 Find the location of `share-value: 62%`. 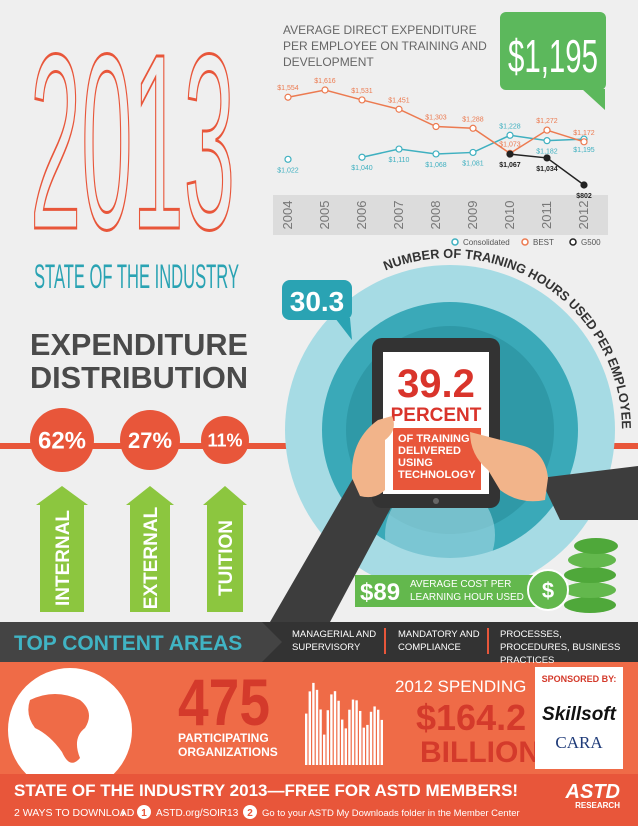

share-value: 62% is located at coordinates (62, 441).